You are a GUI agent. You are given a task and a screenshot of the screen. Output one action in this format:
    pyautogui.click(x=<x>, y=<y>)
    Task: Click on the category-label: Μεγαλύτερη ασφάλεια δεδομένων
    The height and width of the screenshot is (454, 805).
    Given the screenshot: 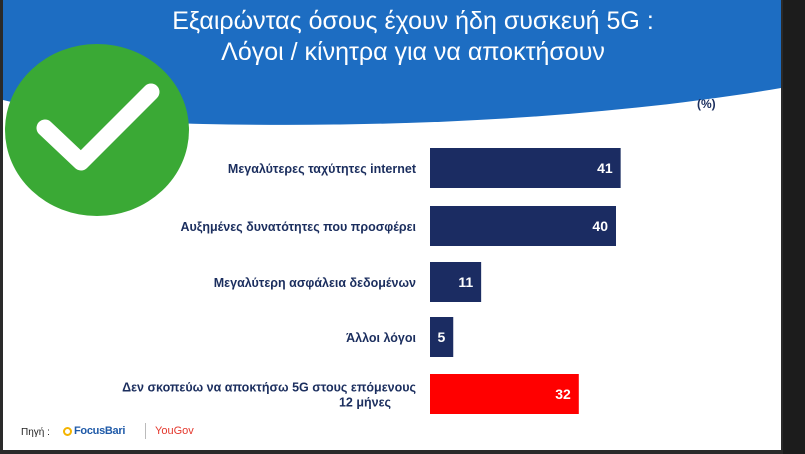 What is the action you would take?
    pyautogui.click(x=315, y=283)
    